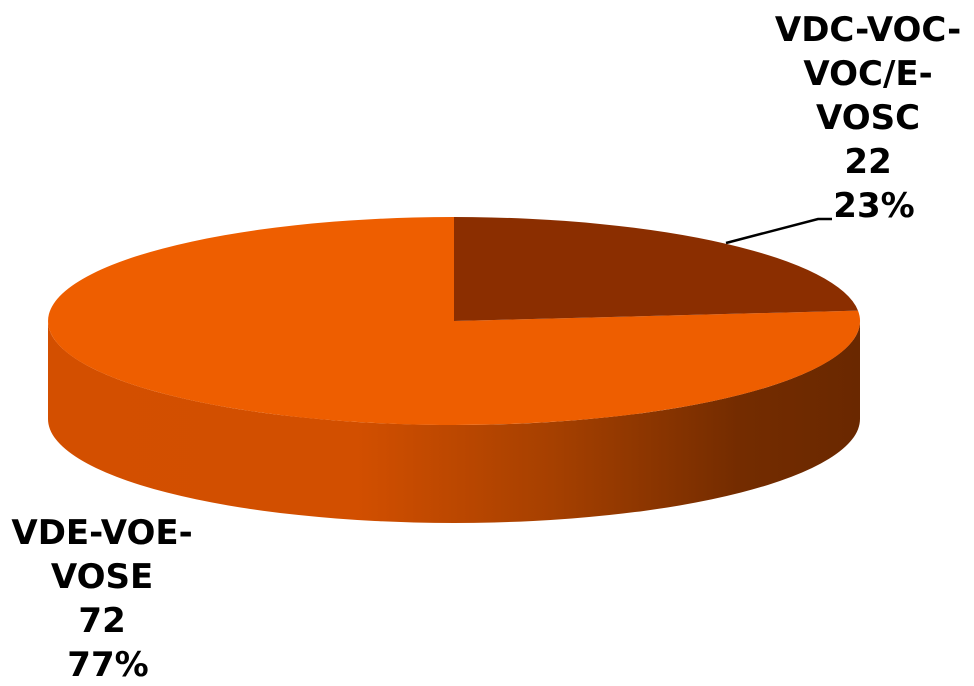 This screenshot has height=686, width=974. What do you see at coordinates (868, 118) in the screenshot?
I see `label-vdc-line-3: VOSC` at bounding box center [868, 118].